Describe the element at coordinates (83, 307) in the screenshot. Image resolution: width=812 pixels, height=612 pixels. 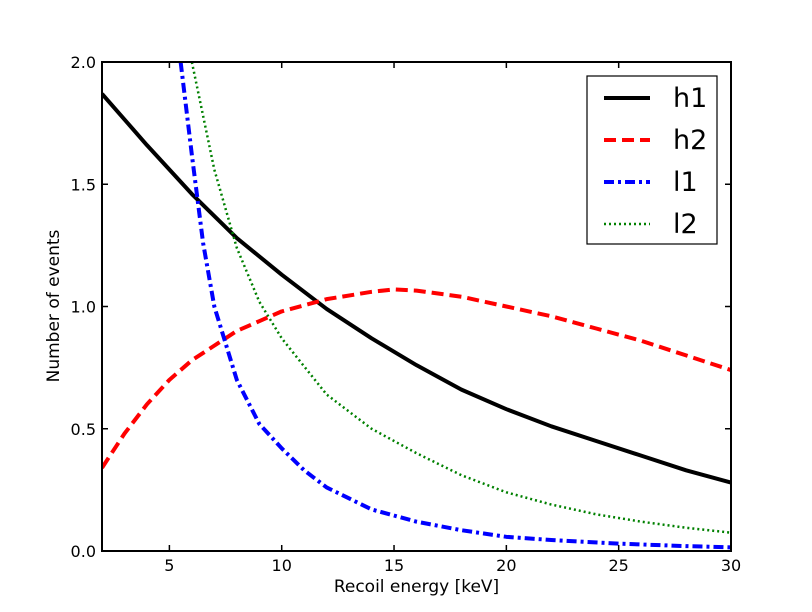
I see `y-tick-label: 1.0` at that location.